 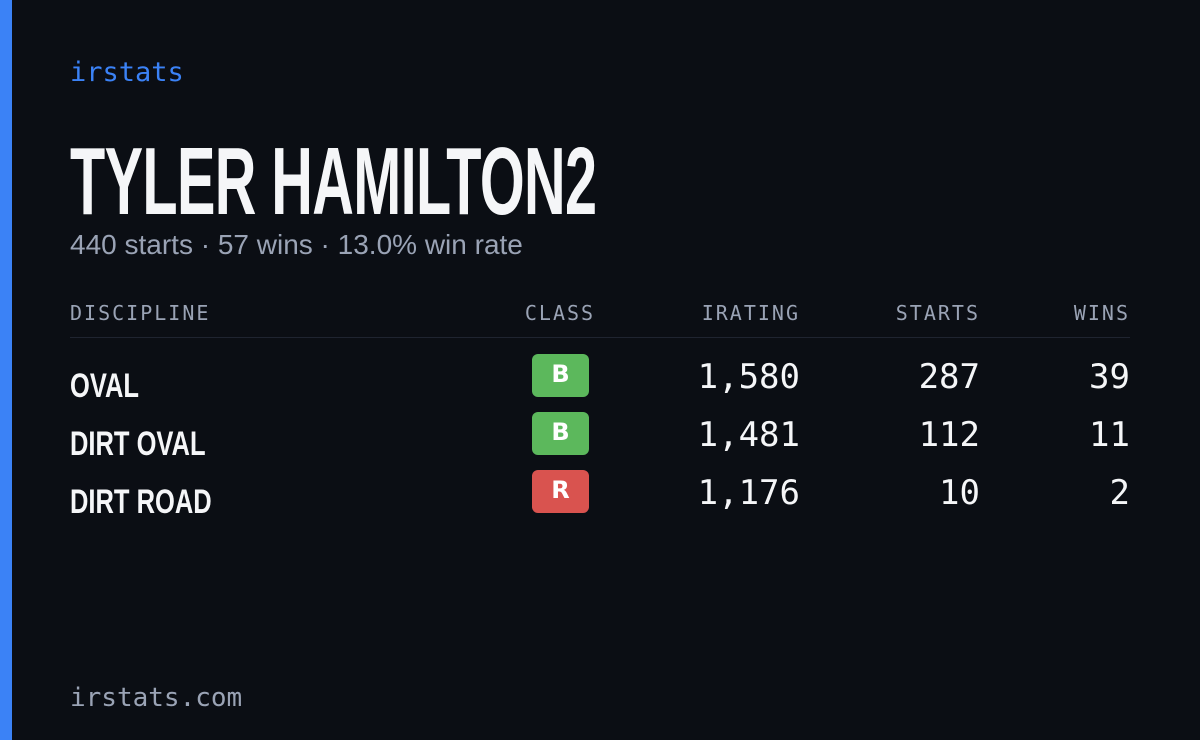 I want to click on header-rule, so click(x=600, y=337).